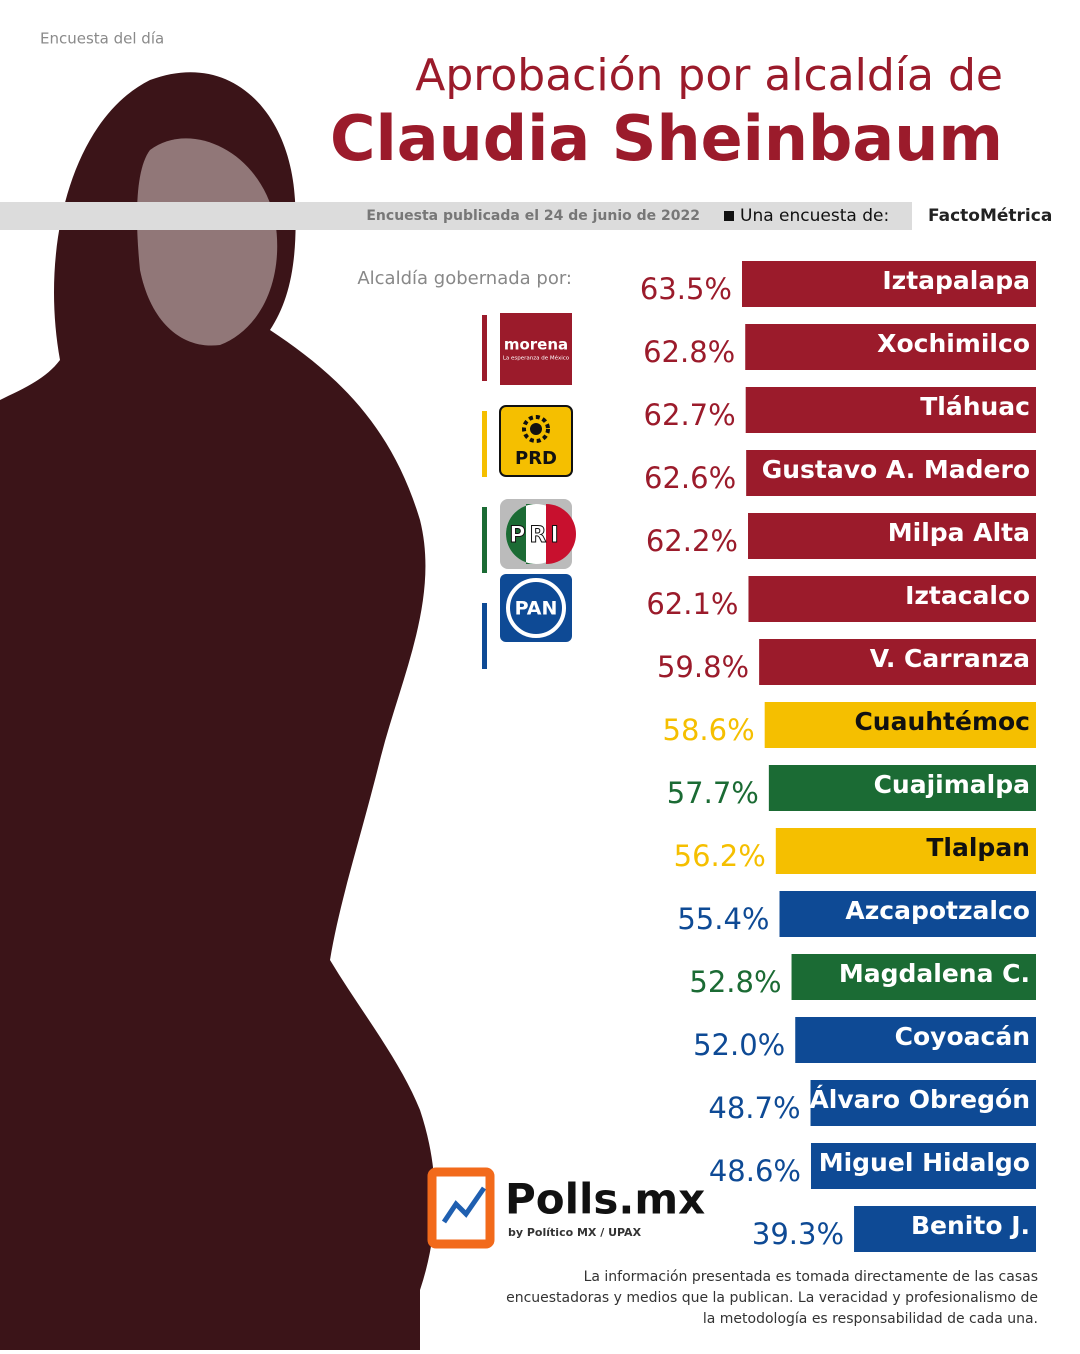 The height and width of the screenshot is (1354, 1080). I want to click on bar-category-label: Iztacalco, so click(967, 595).